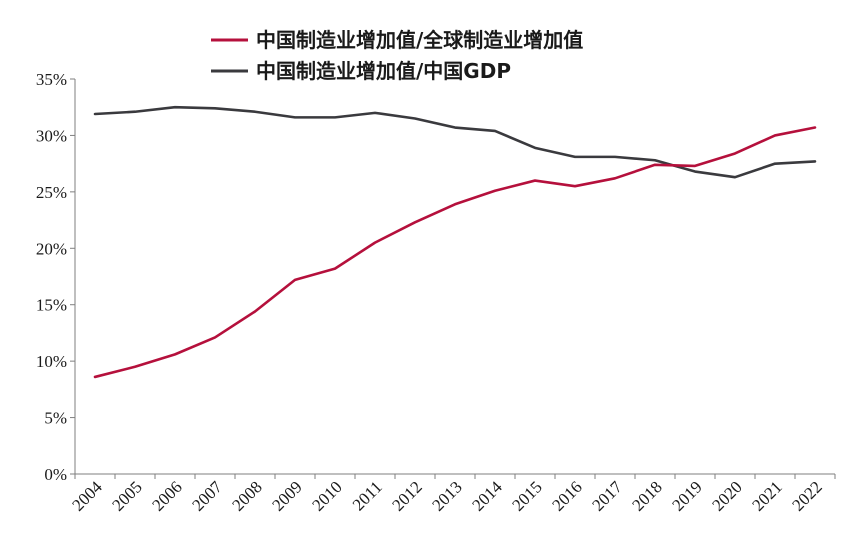 This screenshot has height=543, width=863. Describe the element at coordinates (726, 495) in the screenshot. I see `x-tick-label: 2020` at that location.